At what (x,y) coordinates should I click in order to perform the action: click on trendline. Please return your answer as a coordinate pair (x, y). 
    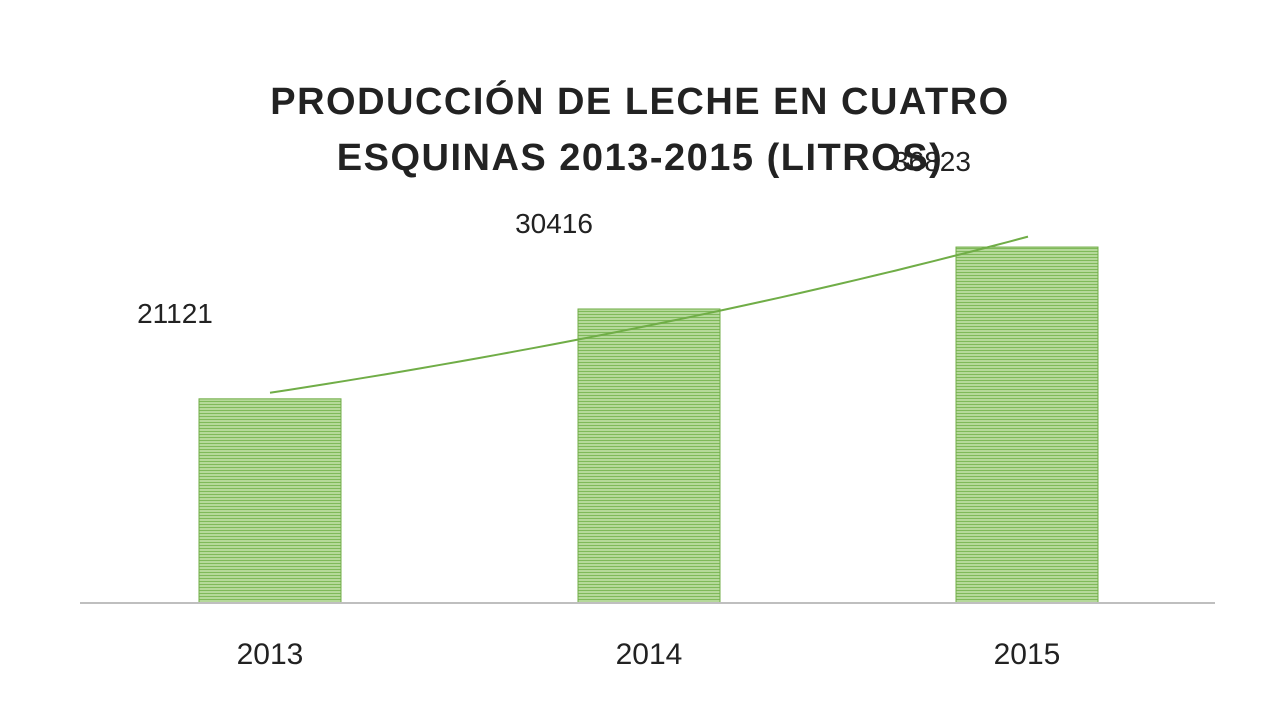
    Looking at the image, I should click on (649, 314).